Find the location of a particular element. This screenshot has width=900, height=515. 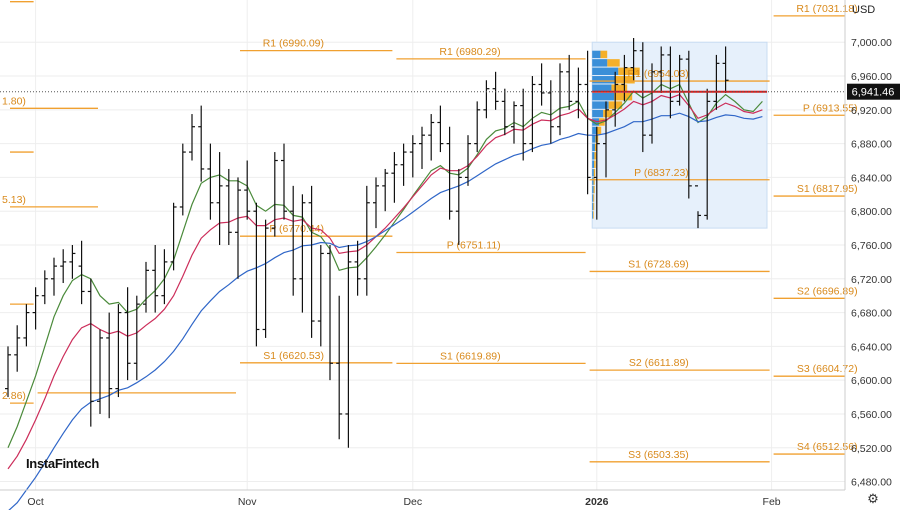

watermark-logo: InstaFintech is located at coordinates (62, 463).